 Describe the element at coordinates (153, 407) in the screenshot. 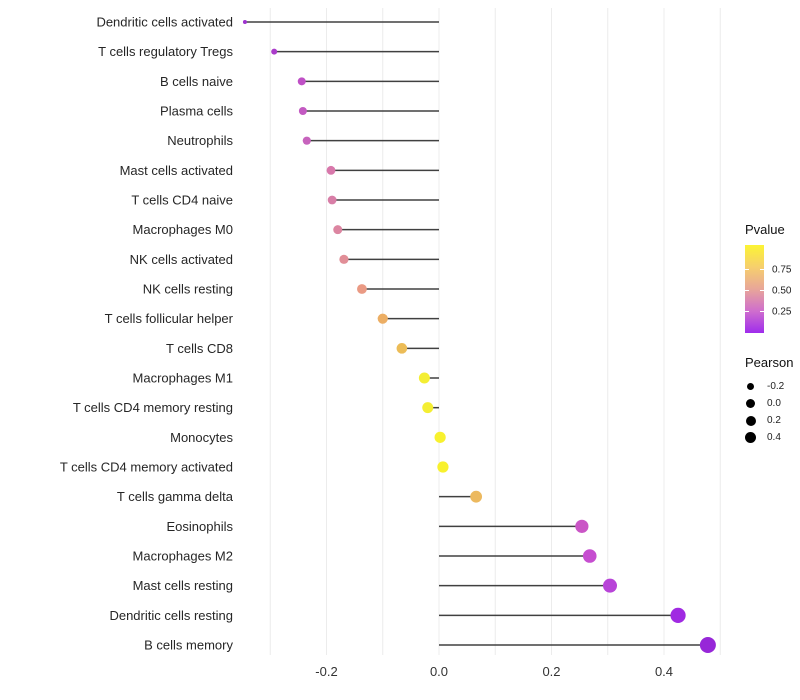

I see `y-axis-label: T cells CD4 memory resting` at that location.